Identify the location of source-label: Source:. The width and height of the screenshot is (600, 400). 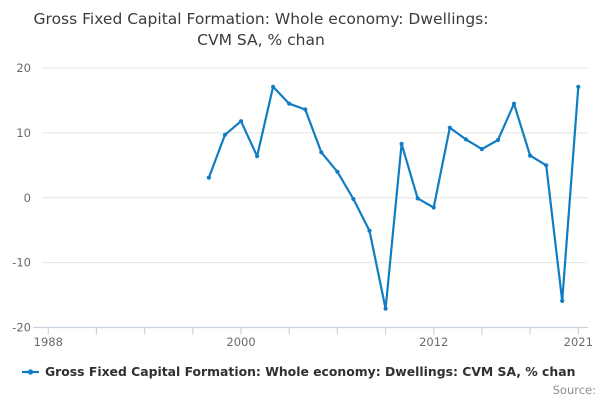
(574, 390).